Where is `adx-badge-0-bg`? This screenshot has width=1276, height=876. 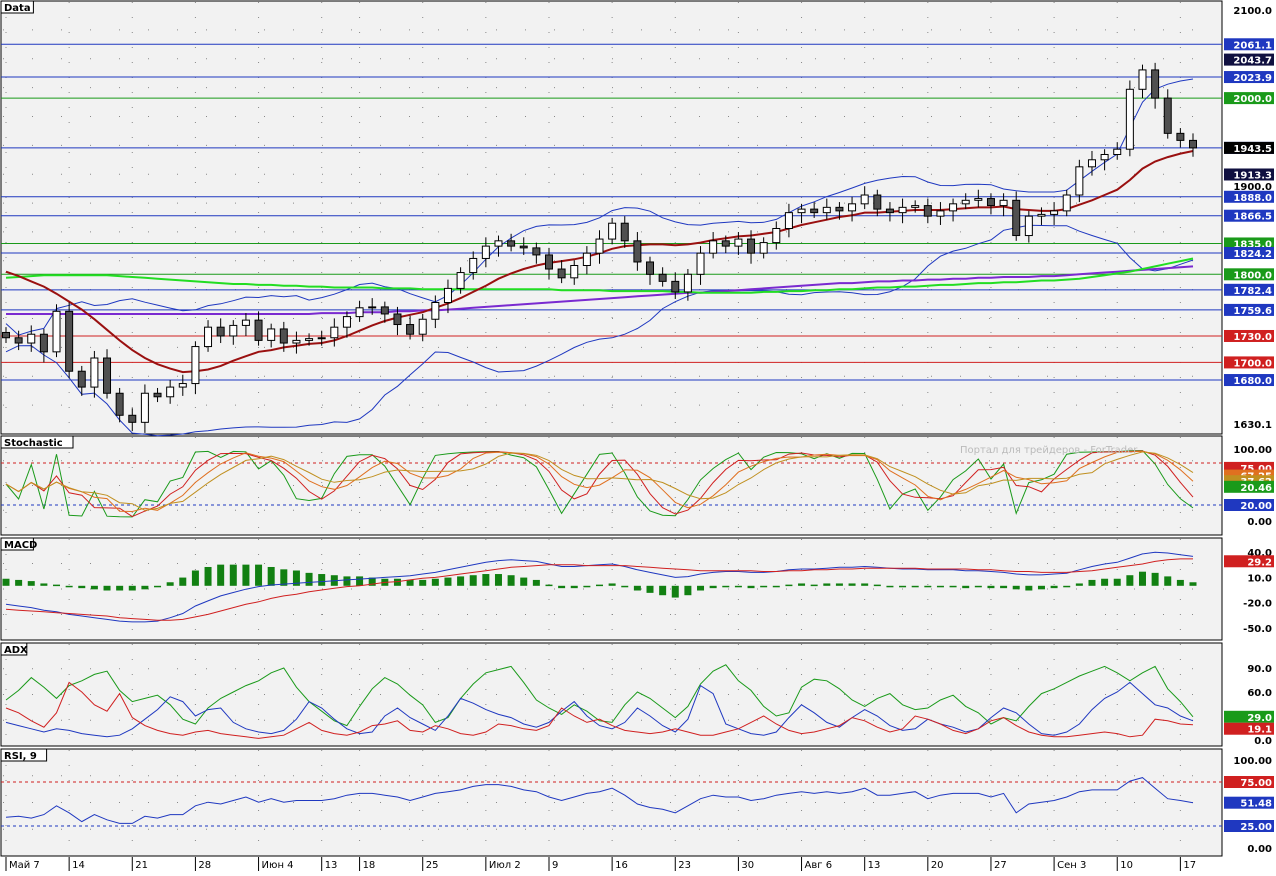
adx-badge-0-bg is located at coordinates (1249, 716).